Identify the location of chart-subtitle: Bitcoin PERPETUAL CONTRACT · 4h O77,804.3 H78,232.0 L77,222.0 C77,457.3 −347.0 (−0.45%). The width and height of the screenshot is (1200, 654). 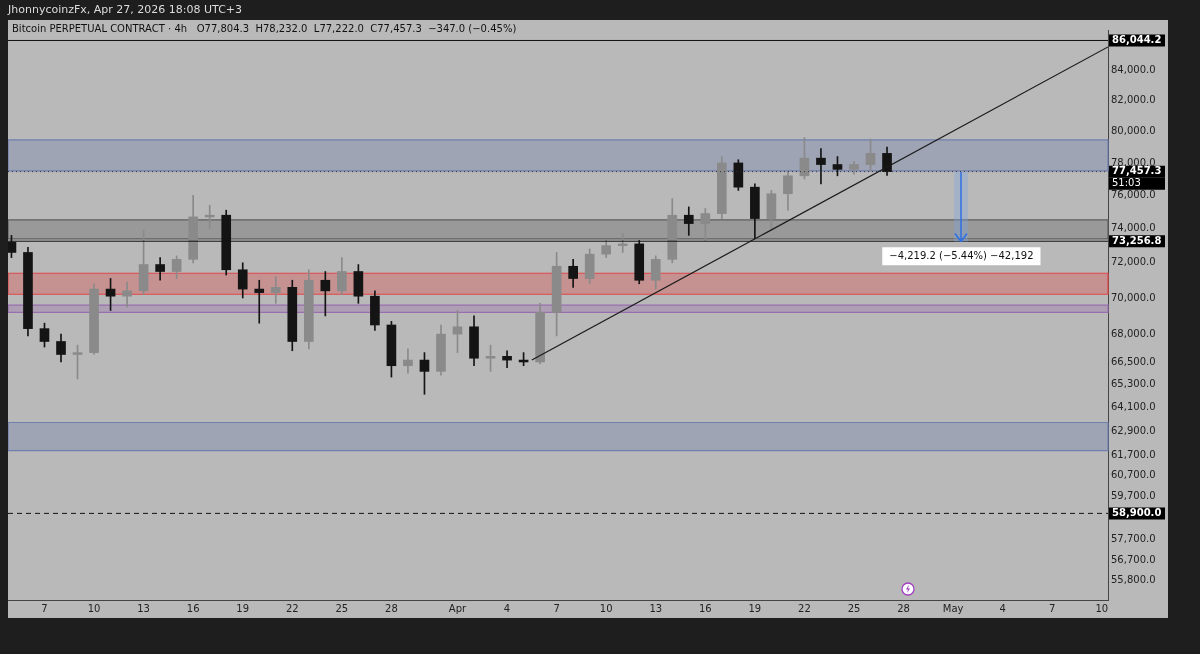
(264, 28).